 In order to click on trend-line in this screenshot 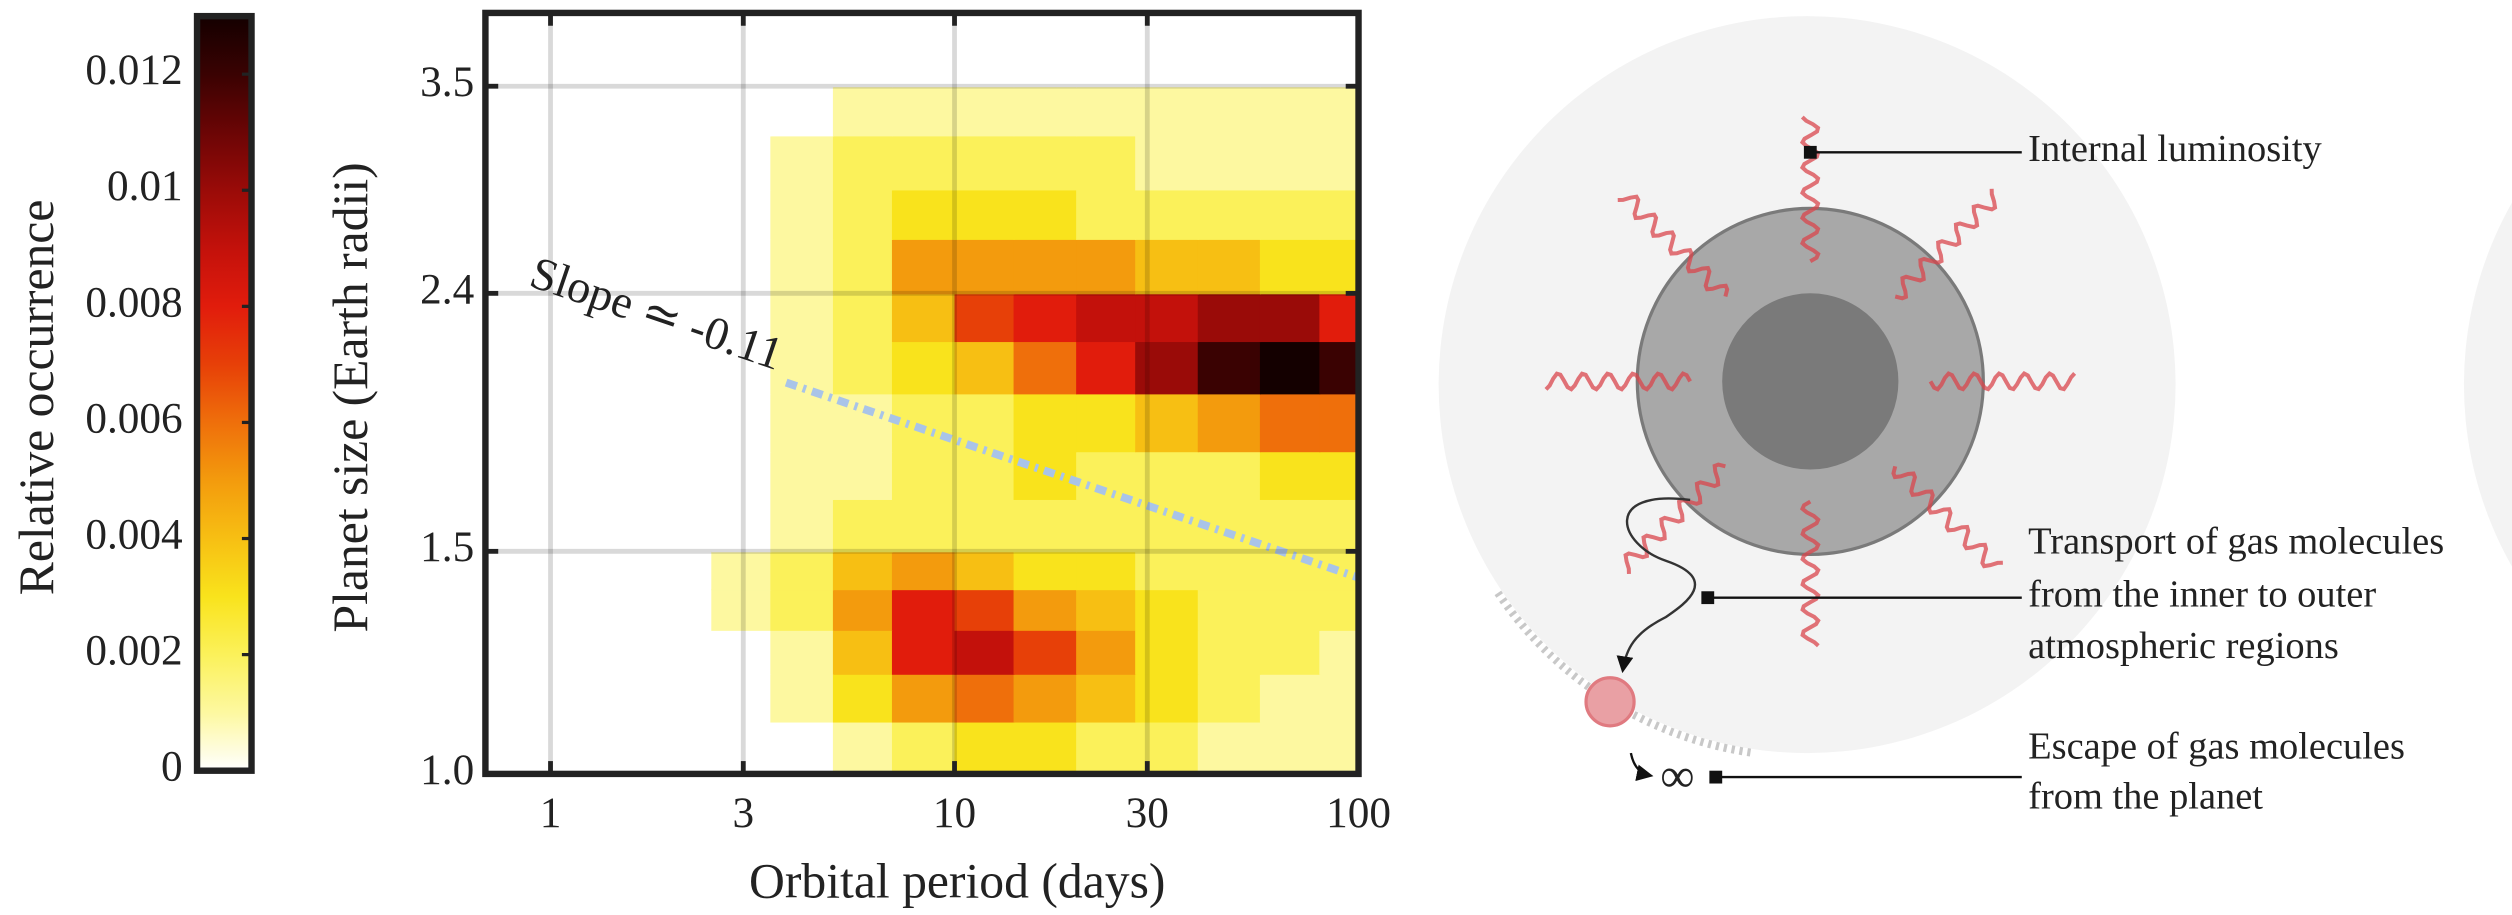, I will do `click(1072, 480)`.